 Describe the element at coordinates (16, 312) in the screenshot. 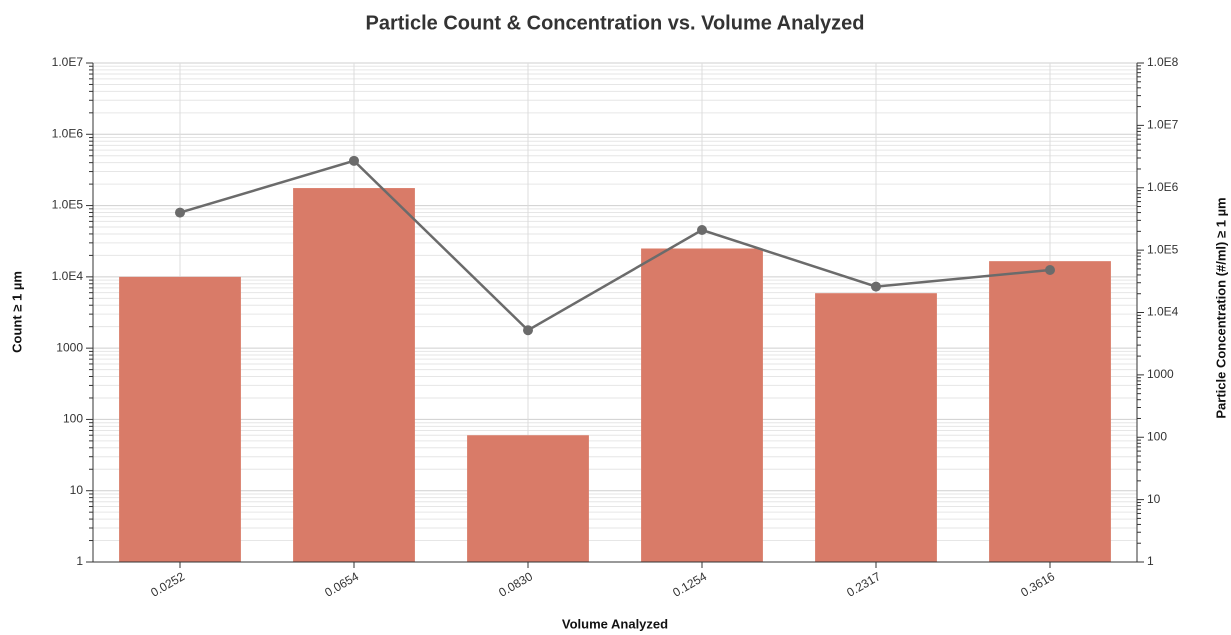

I see `y-axis-title: Count ≥ 1 µm` at that location.